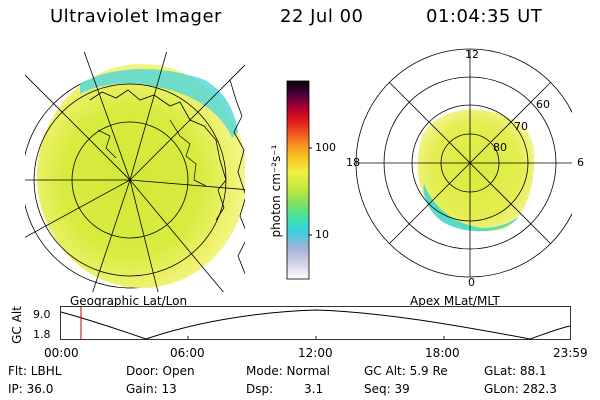 This screenshot has height=400, width=600. I want to click on altitude-xtick-1: 06:00, so click(187, 353).